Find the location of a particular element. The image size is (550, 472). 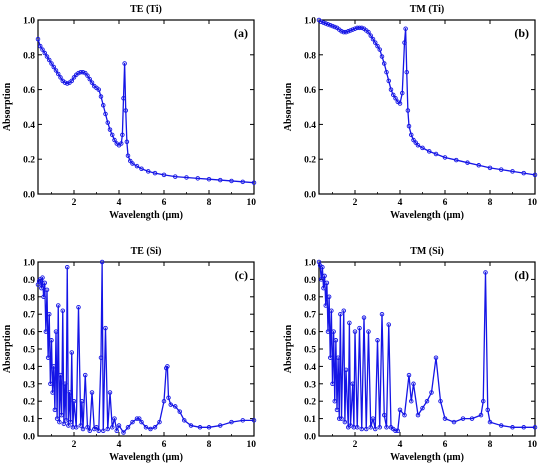

y-tick-label: 0.0 is located at coordinates (310, 196).